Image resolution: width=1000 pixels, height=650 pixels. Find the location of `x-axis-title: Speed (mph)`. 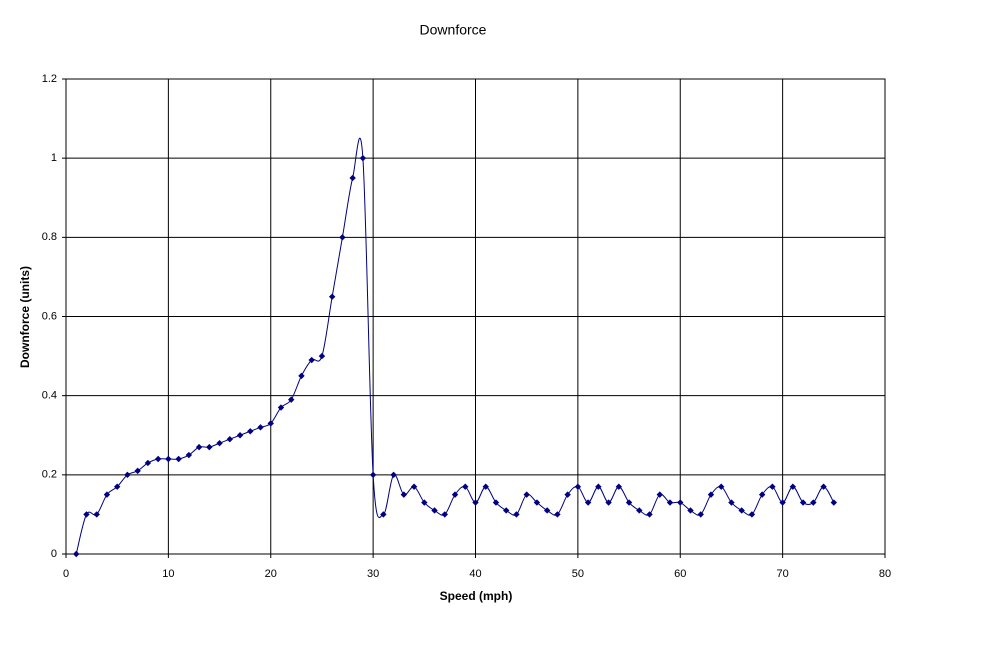

x-axis-title: Speed (mph) is located at coordinates (476, 596).